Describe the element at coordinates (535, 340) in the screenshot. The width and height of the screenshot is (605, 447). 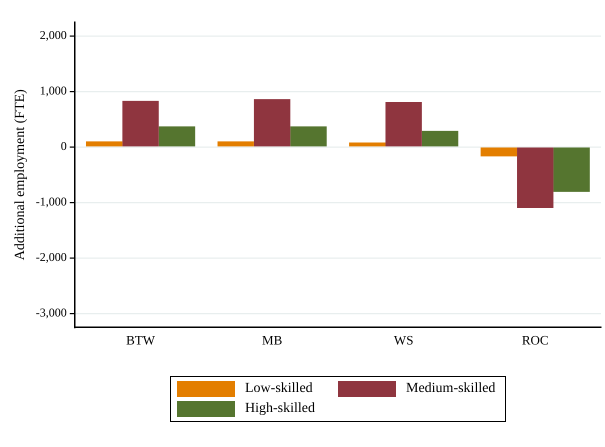
I see `x-tick-label: ROC` at that location.